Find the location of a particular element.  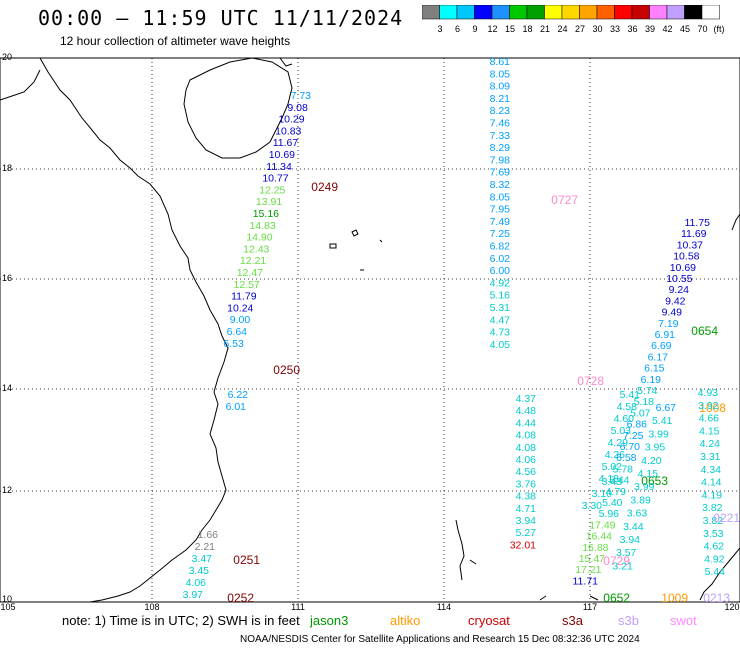

wave-height-value: 5.02 is located at coordinates (612, 467).